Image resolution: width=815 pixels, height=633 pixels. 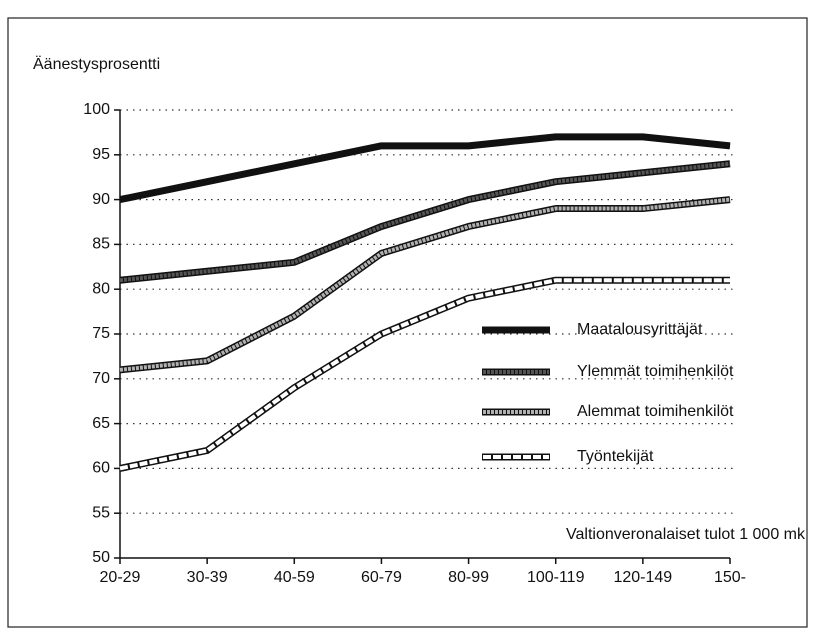 I want to click on legend-label: Työntekijät, so click(x=615, y=456).